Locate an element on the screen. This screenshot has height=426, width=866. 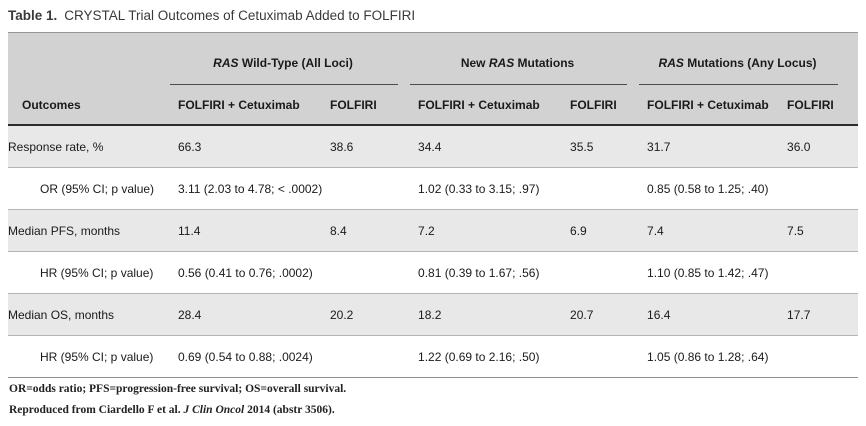
value-cell: 17.7 is located at coordinates (823, 314).